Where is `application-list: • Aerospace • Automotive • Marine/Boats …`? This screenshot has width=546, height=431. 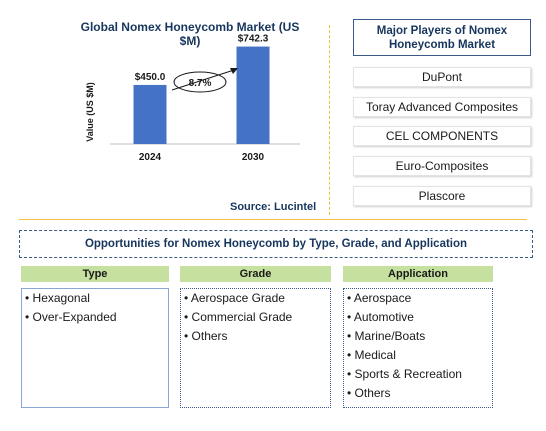
application-list: • Aerospace • Automotive • Marine/Boats … is located at coordinates (418, 348).